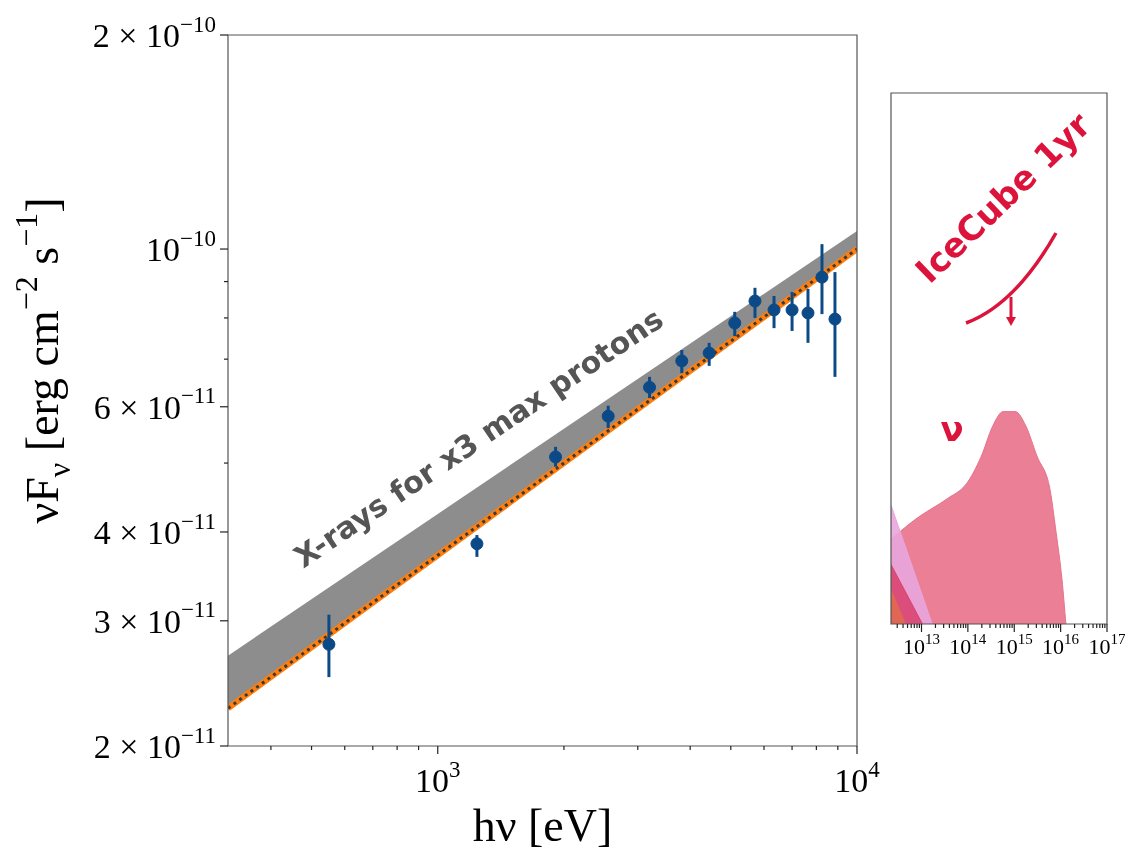  What do you see at coordinates (42, 360) in the screenshot?
I see `y-axis-title: νFν [erg cm−2 s−1]` at bounding box center [42, 360].